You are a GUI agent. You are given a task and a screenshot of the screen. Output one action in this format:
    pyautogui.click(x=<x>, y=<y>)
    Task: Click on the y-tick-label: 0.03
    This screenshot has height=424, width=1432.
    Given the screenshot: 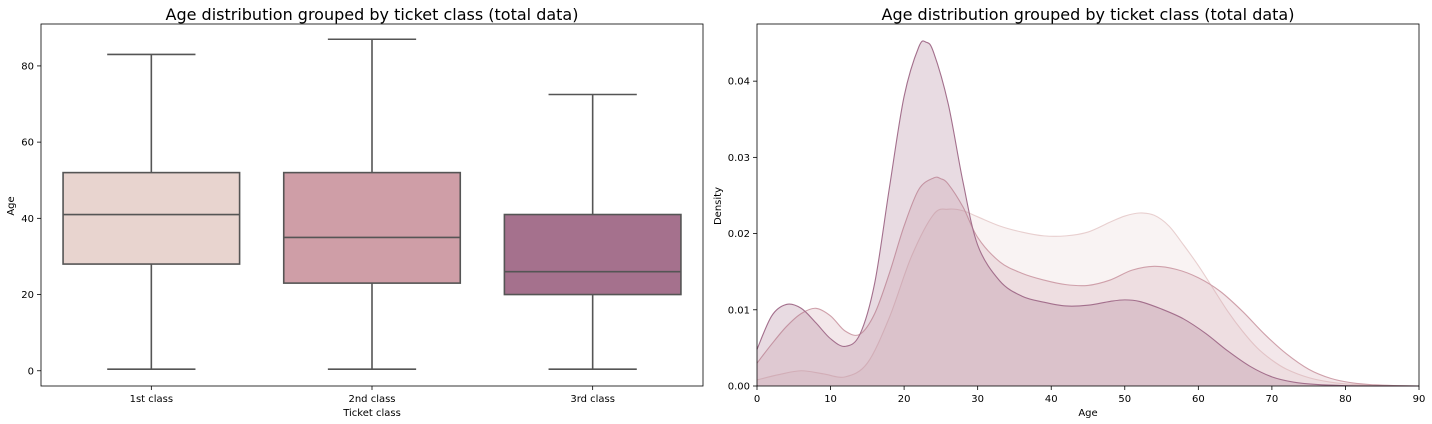 What is the action you would take?
    pyautogui.click(x=739, y=158)
    